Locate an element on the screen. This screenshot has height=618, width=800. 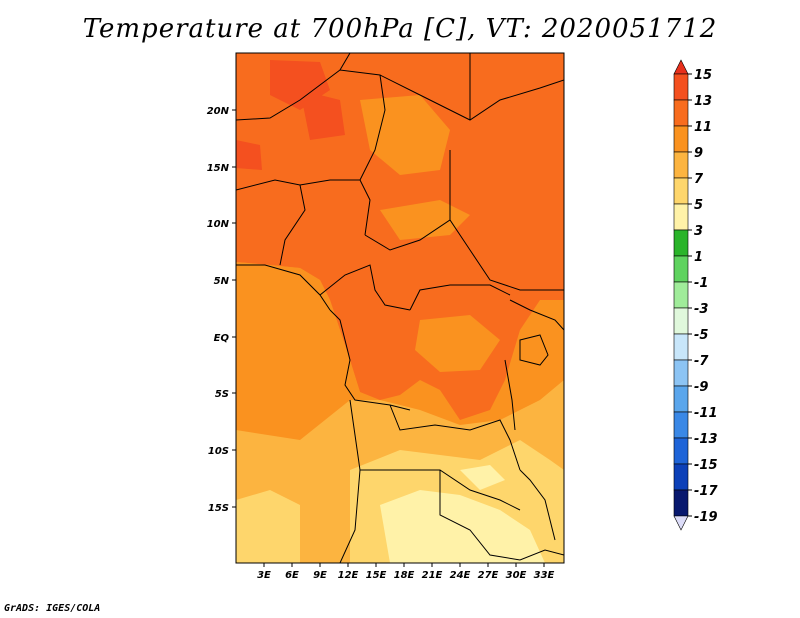
lat-axis: 20N 15N 10N 5N EQ 5S 10S 15S is located at coordinates (221, 310).